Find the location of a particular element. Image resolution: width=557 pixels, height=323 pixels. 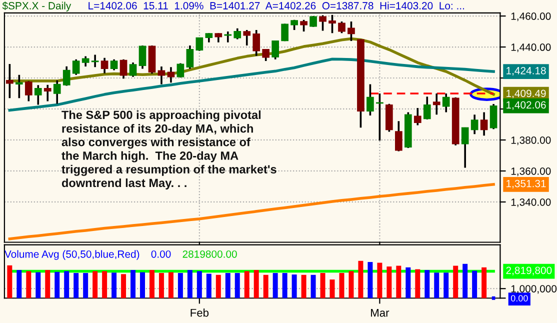

annotation: 2819800.00 is located at coordinates (209, 254).